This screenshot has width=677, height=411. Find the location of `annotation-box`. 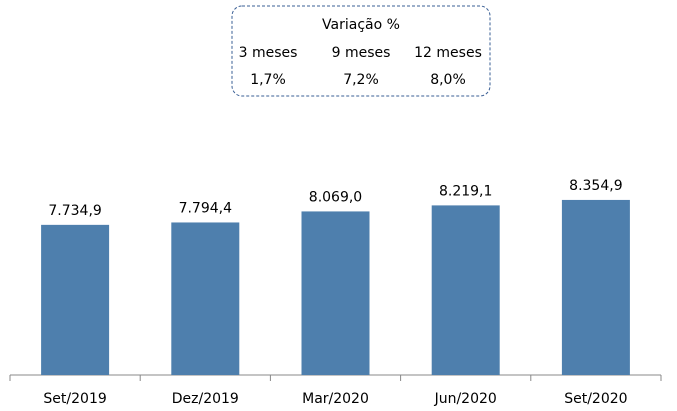

annotation-box is located at coordinates (361, 51).